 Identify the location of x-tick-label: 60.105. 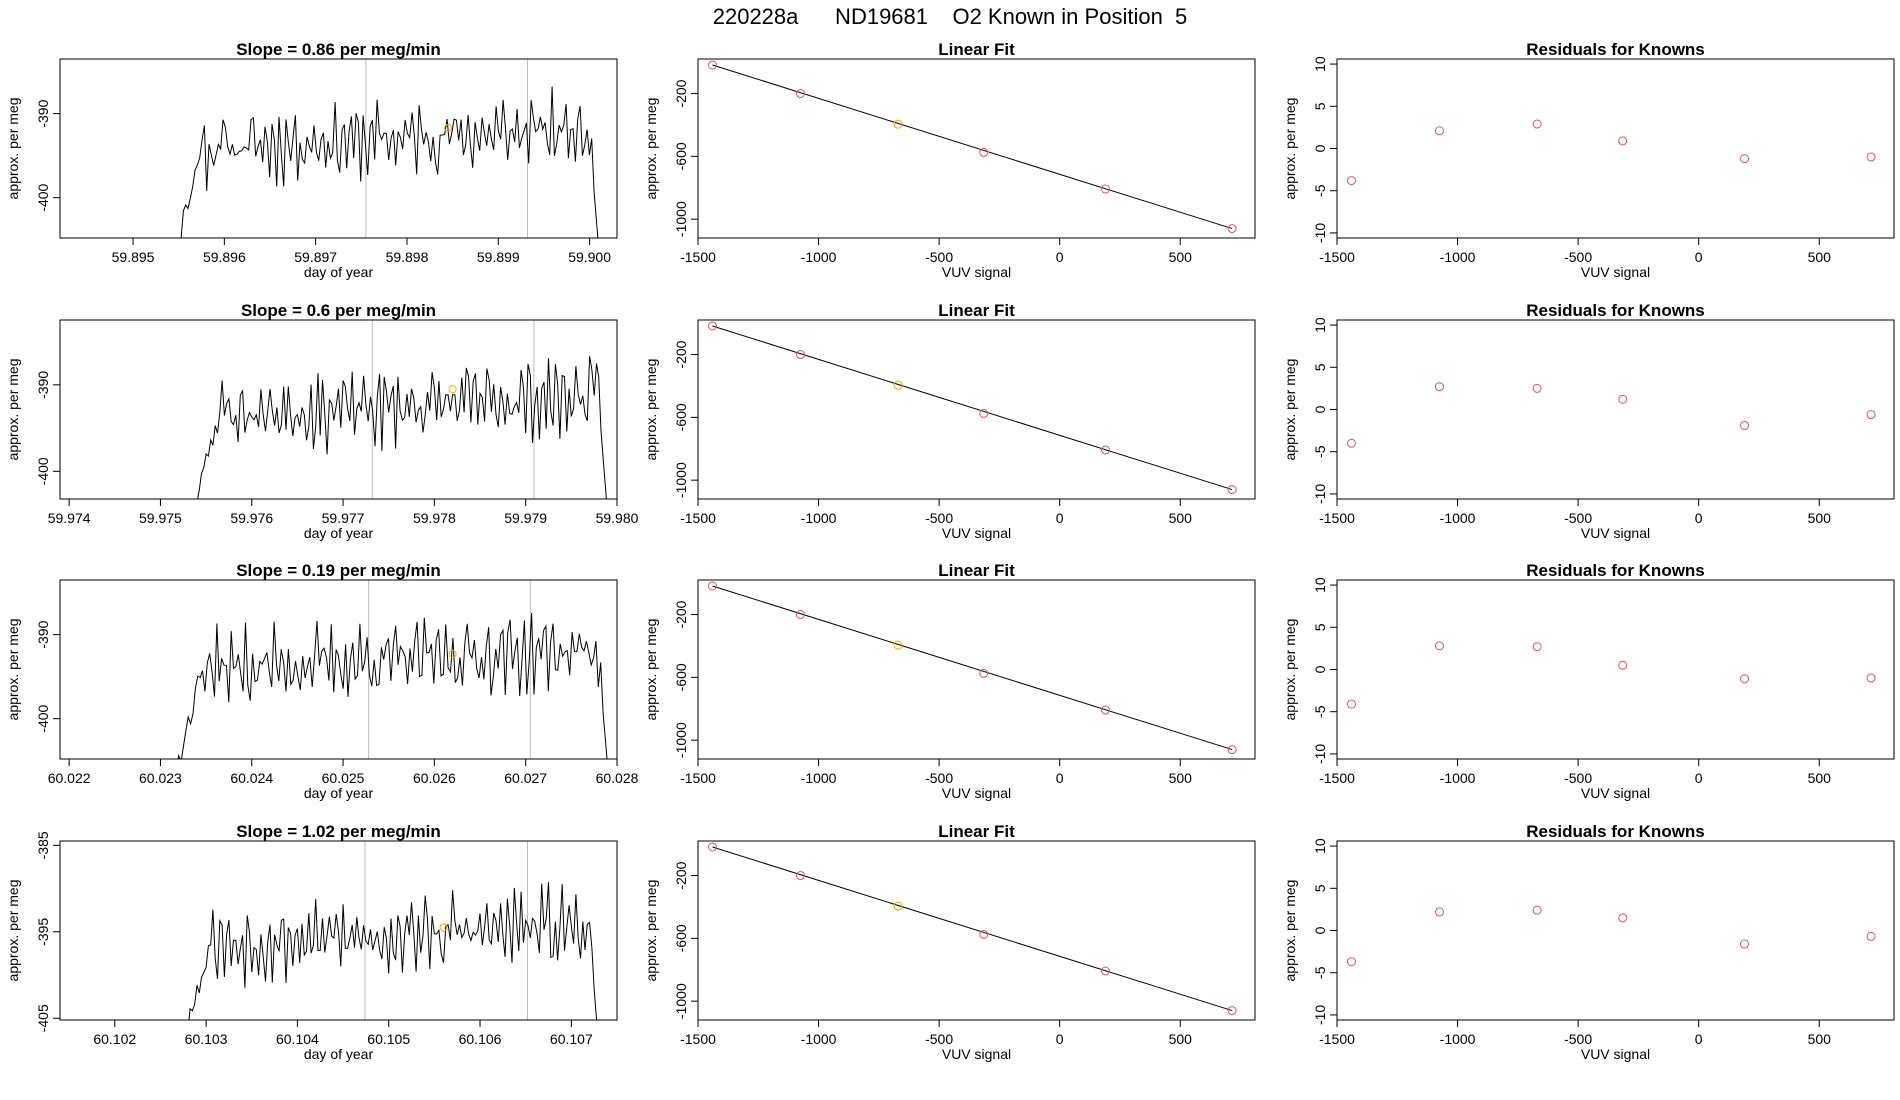
(388, 1039).